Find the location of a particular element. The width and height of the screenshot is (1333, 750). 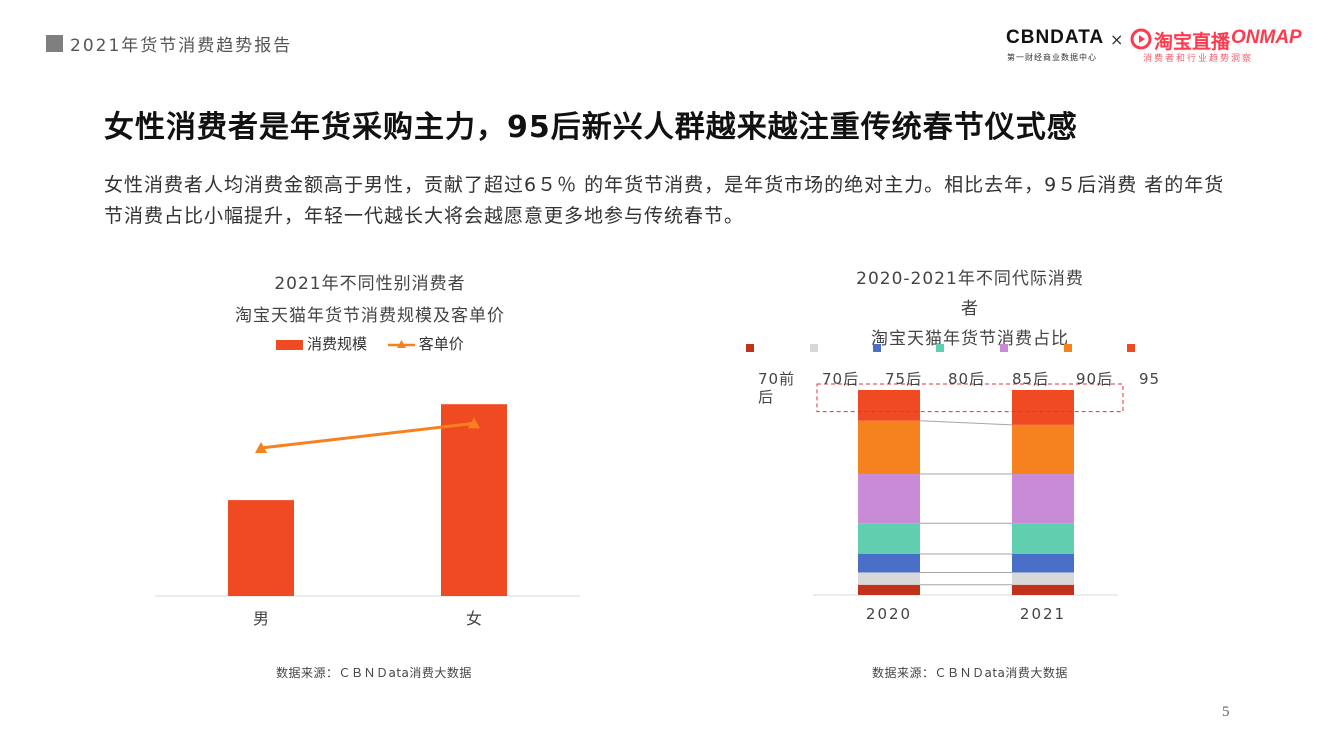

taobao-live-icon is located at coordinates (1141, 39).